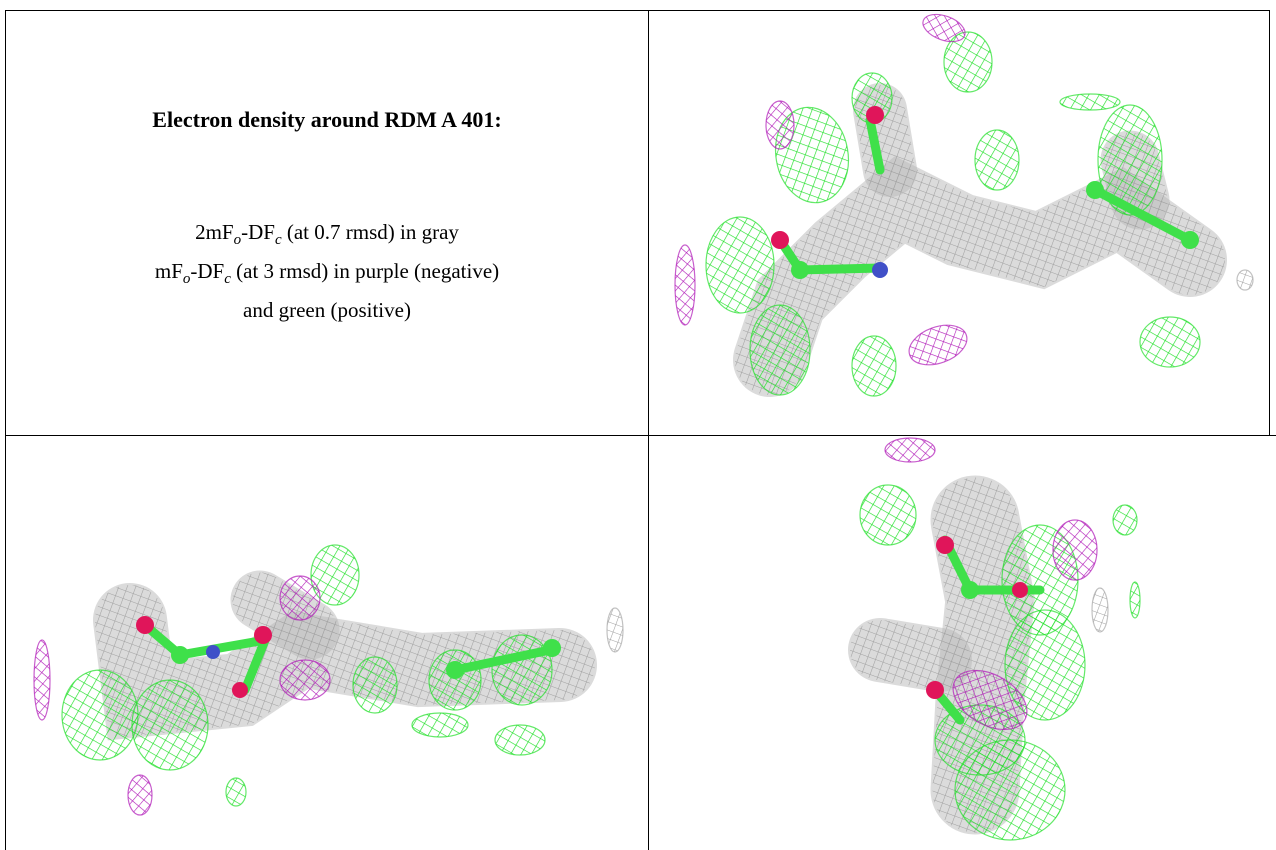 The width and height of the screenshot is (1276, 850). I want to click on caption-text: and green (positive), so click(327, 310).